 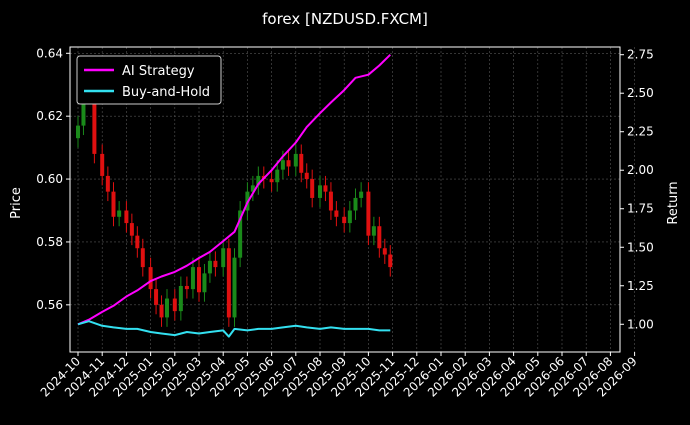 I want to click on right-axis-ticks: 1.00 1.25 1.50 1.75 2.00 2.25 2.50 2.75, so click(x=637, y=189).